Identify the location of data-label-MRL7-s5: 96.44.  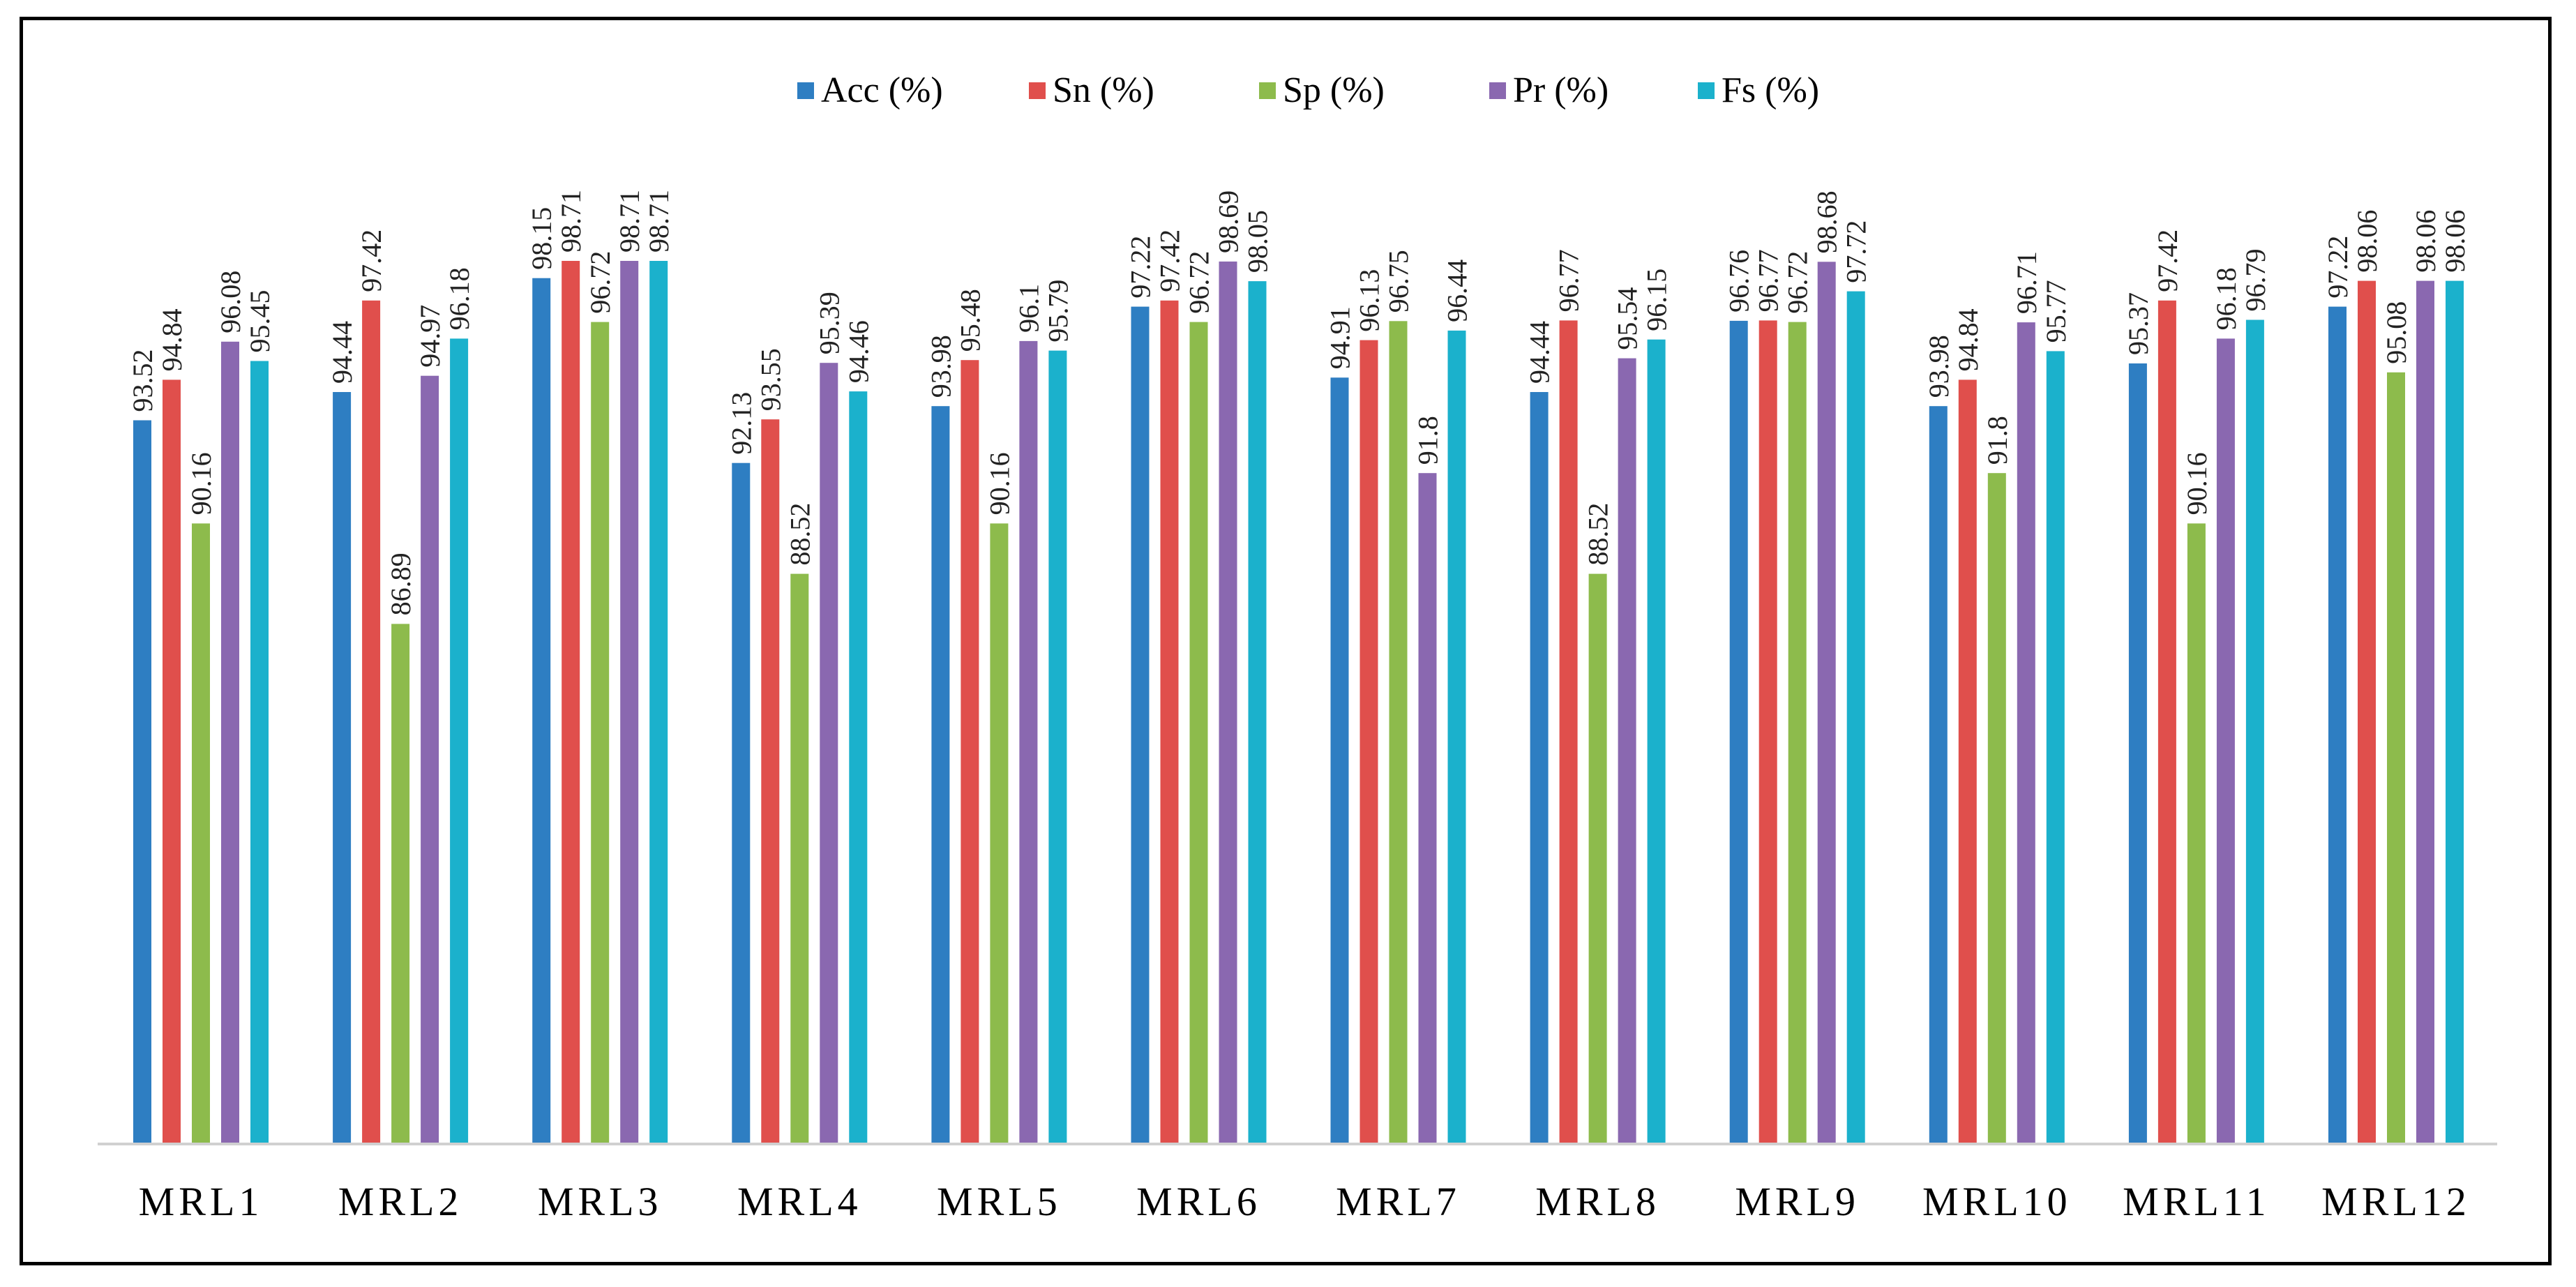
(1457, 290).